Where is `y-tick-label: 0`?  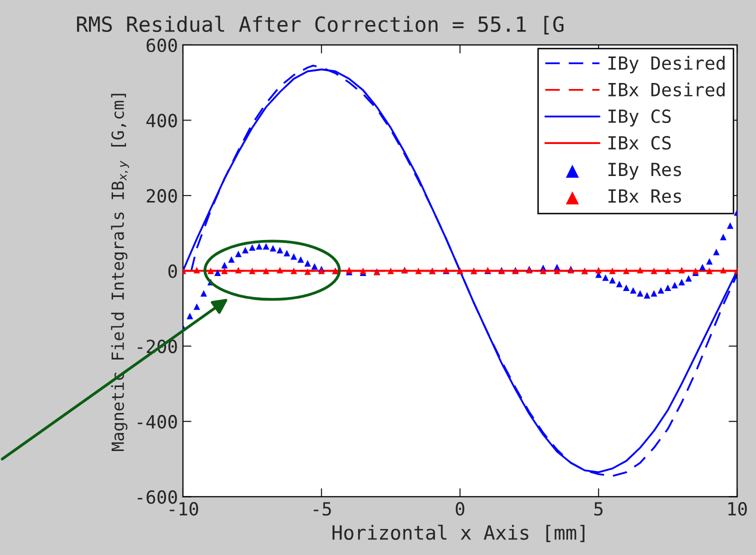 y-tick-label: 0 is located at coordinates (172, 271).